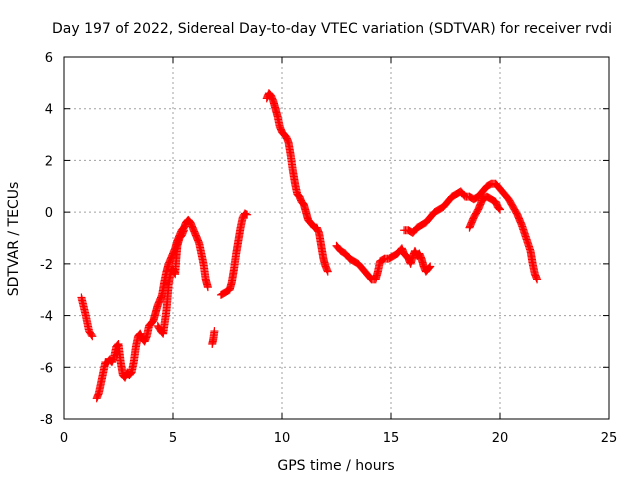  Describe the element at coordinates (46, 368) in the screenshot. I see `y-tick-label: -6` at that location.